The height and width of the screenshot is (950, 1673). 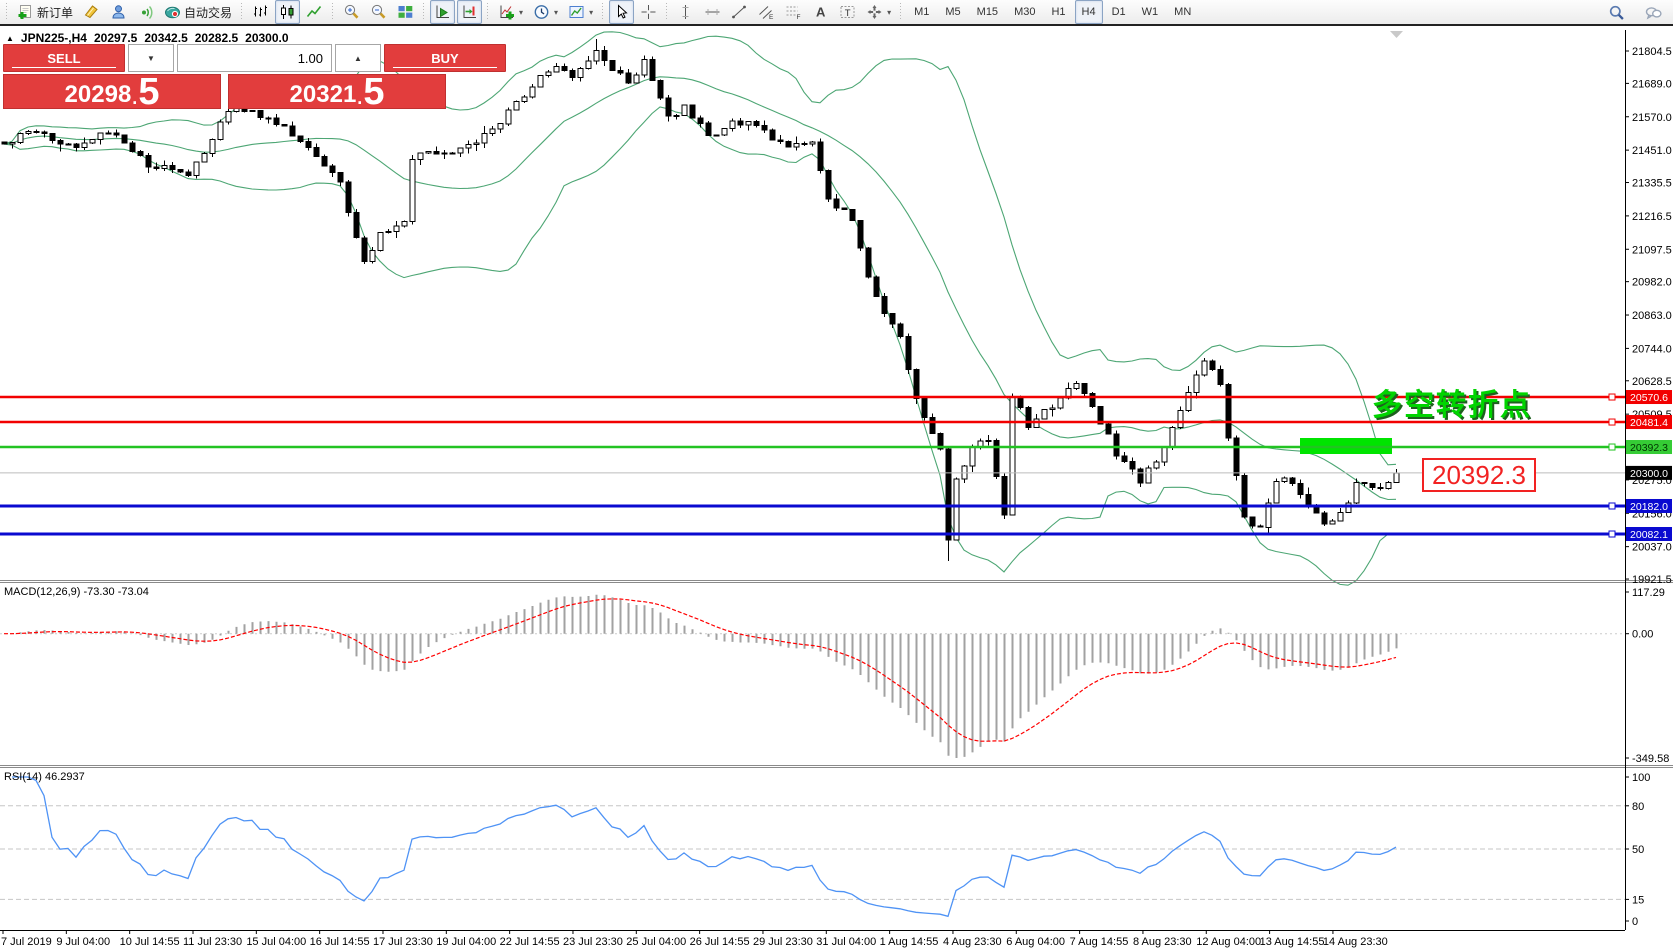 I want to click on templates-button: ▾, so click(x=580, y=12).